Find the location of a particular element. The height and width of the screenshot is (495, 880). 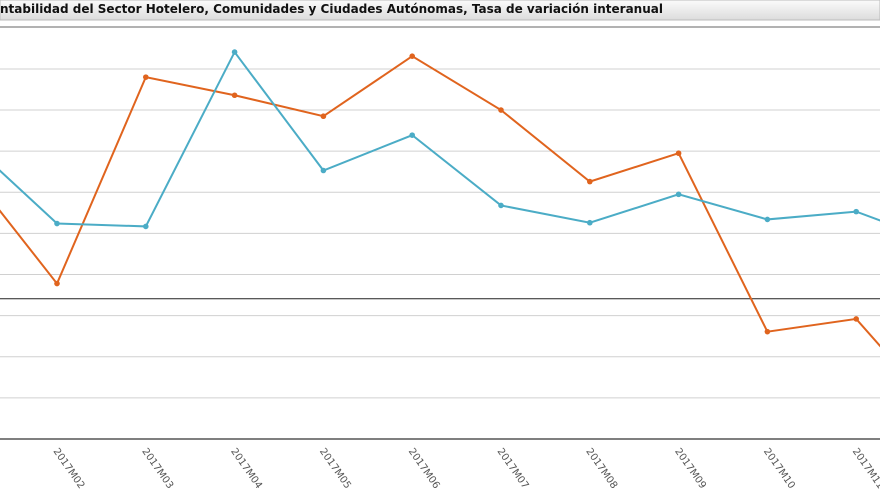

x-tick-label: 2017M11 is located at coordinates (865, 468).